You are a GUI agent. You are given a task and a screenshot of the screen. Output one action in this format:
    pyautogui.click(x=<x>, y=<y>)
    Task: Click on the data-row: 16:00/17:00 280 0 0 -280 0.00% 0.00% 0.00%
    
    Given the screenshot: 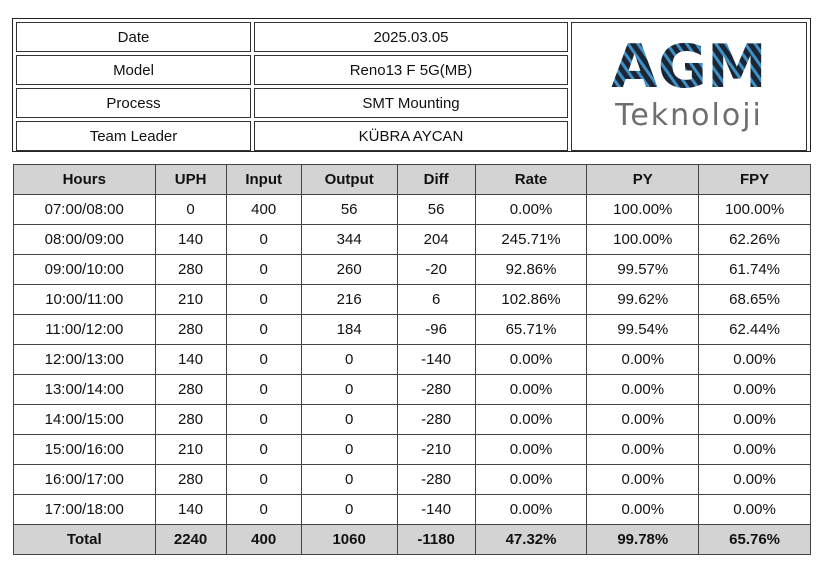 What is the action you would take?
    pyautogui.click(x=412, y=479)
    